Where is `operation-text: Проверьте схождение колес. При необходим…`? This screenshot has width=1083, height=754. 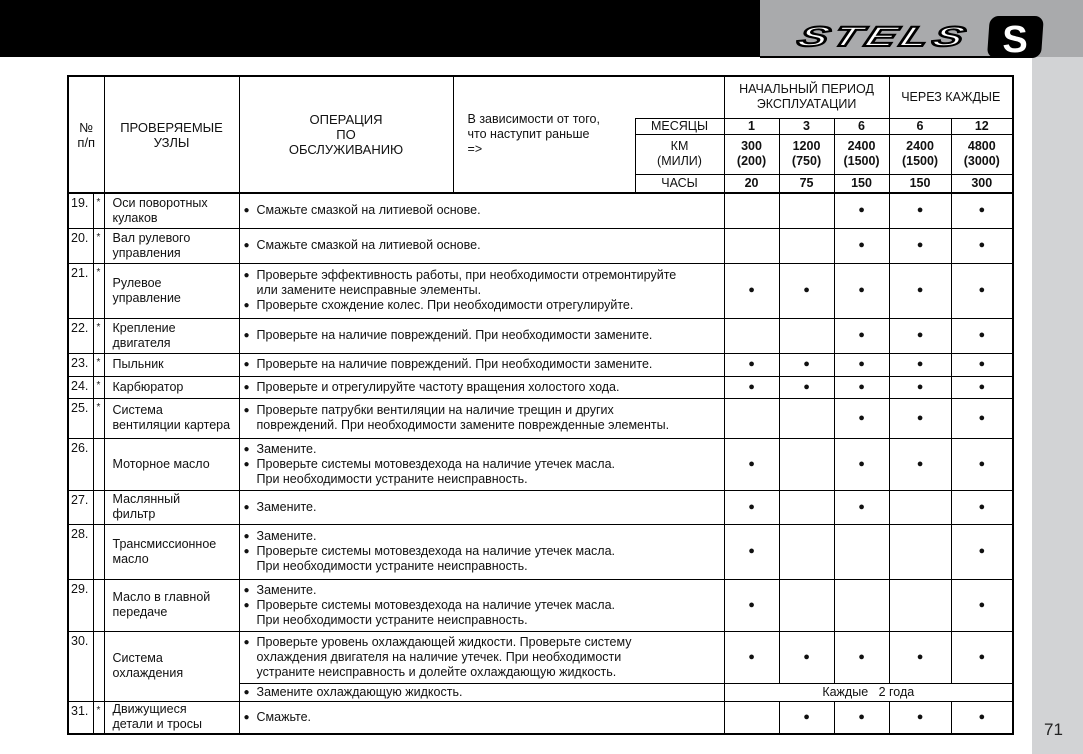
operation-text: Проверьте схождение колес. При необходим… is located at coordinates (445, 305).